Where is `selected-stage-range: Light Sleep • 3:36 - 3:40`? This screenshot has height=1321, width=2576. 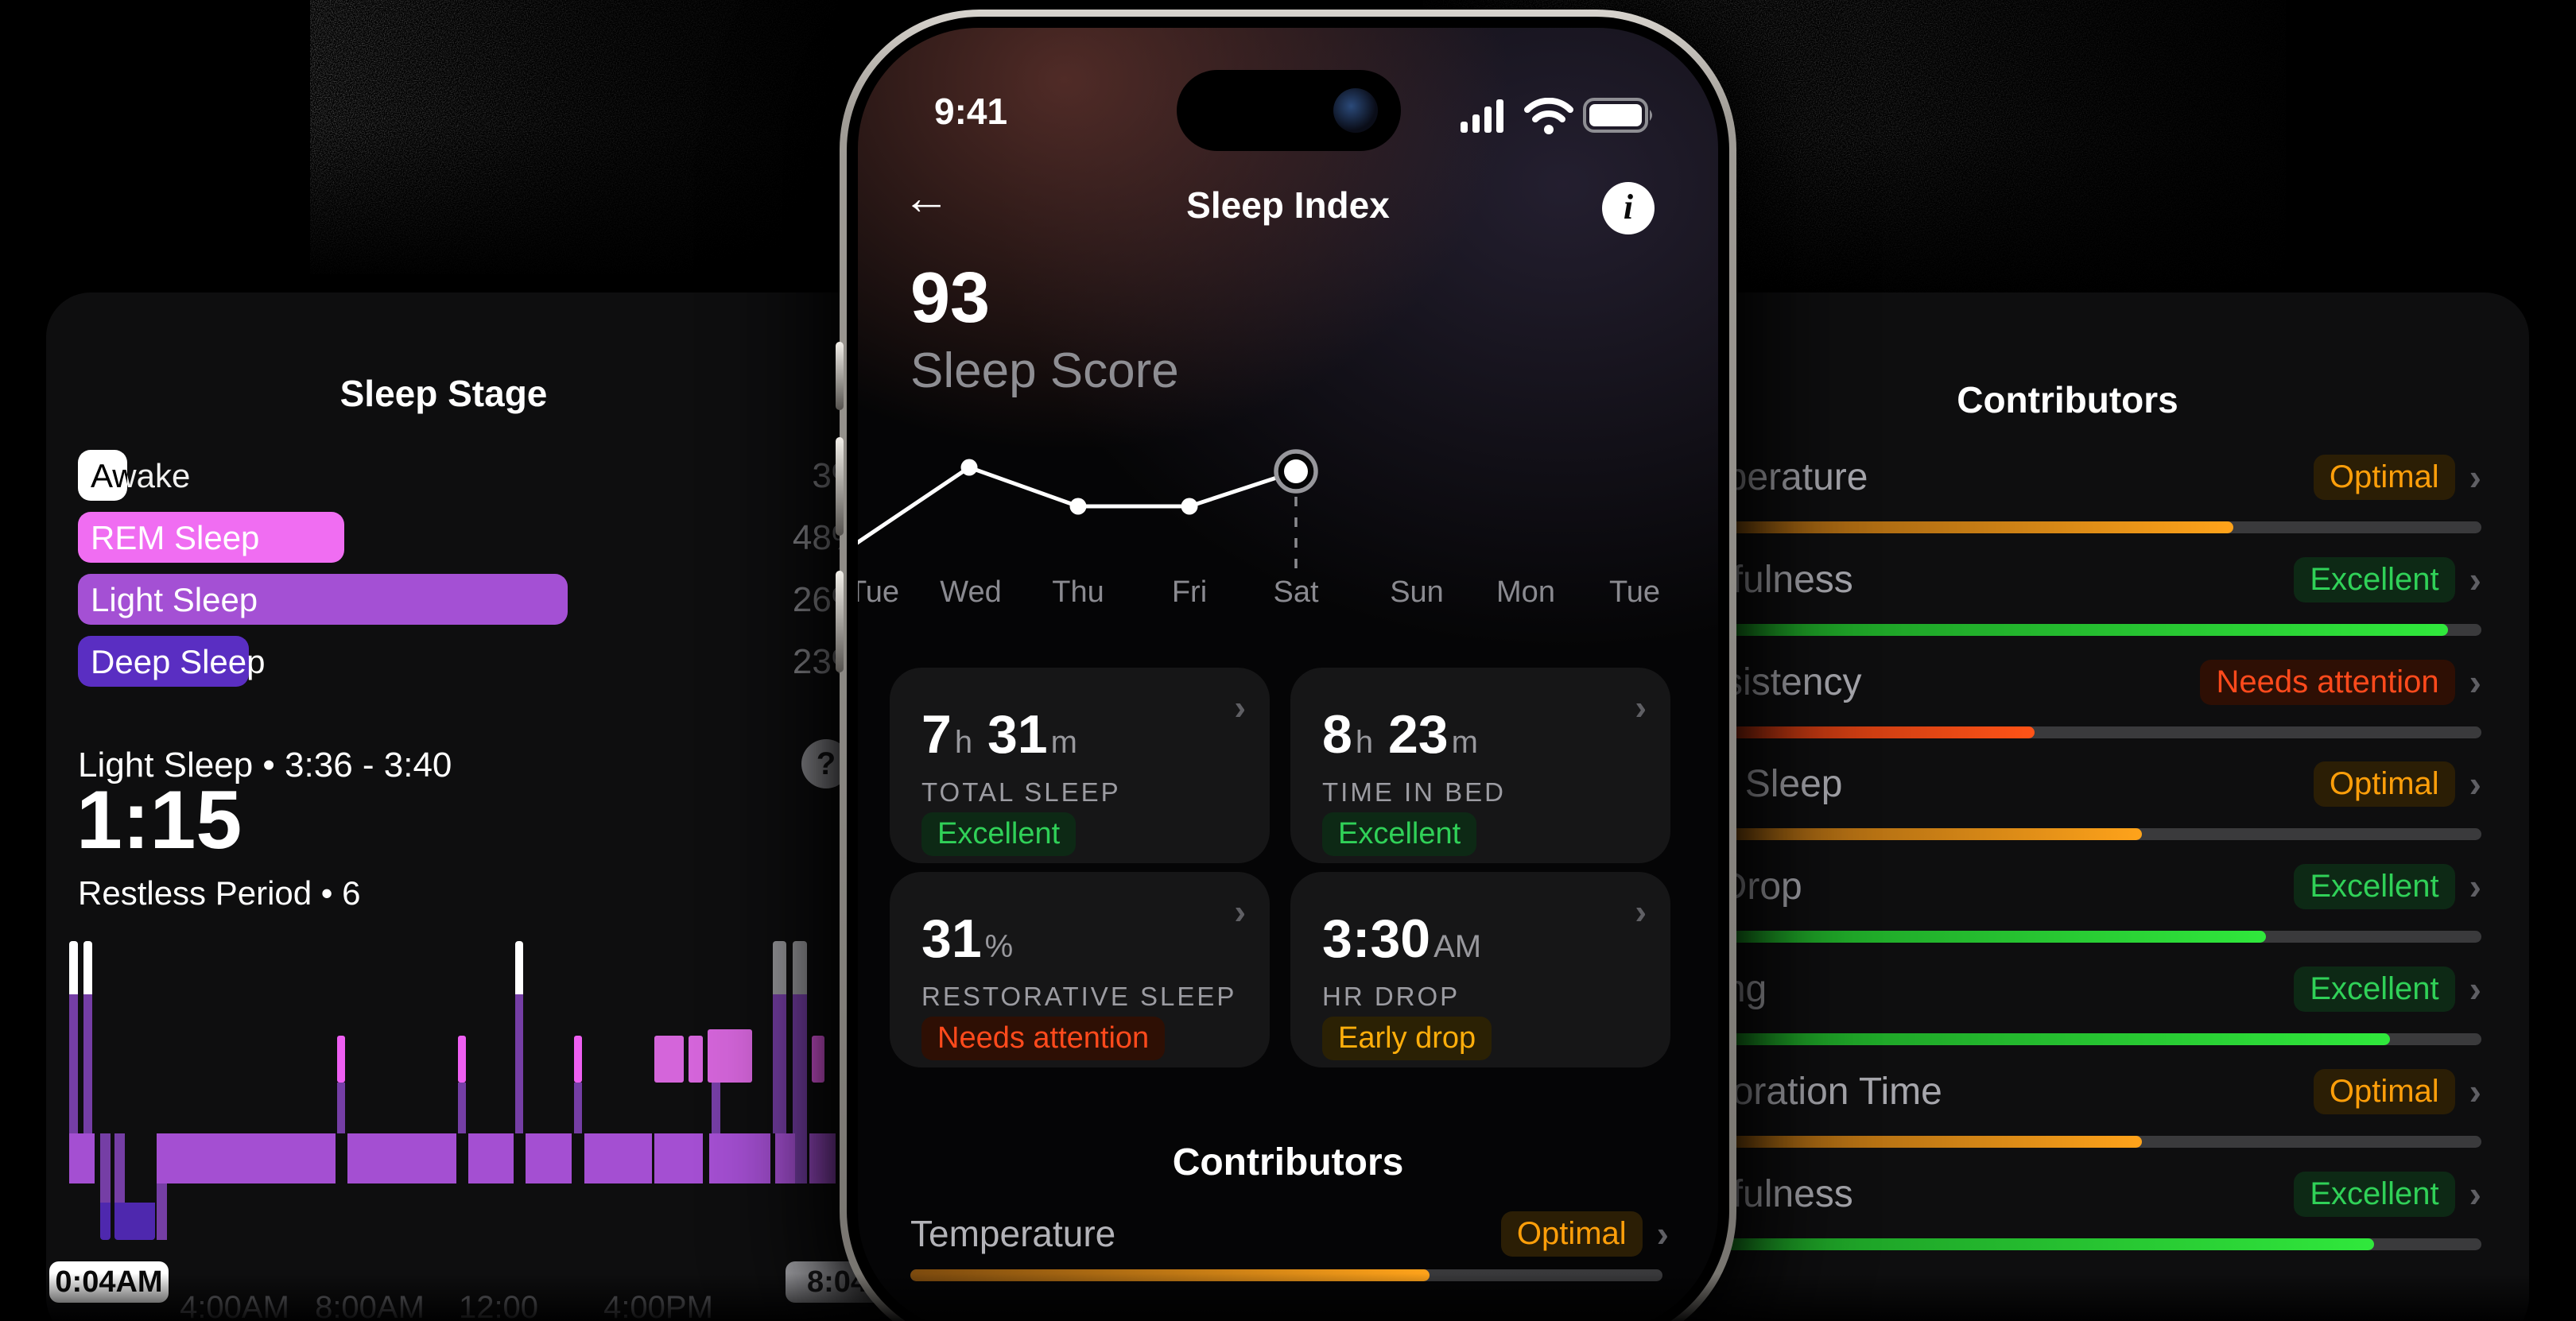
selected-stage-range: Light Sleep • 3:36 - 3:40 is located at coordinates (265, 765).